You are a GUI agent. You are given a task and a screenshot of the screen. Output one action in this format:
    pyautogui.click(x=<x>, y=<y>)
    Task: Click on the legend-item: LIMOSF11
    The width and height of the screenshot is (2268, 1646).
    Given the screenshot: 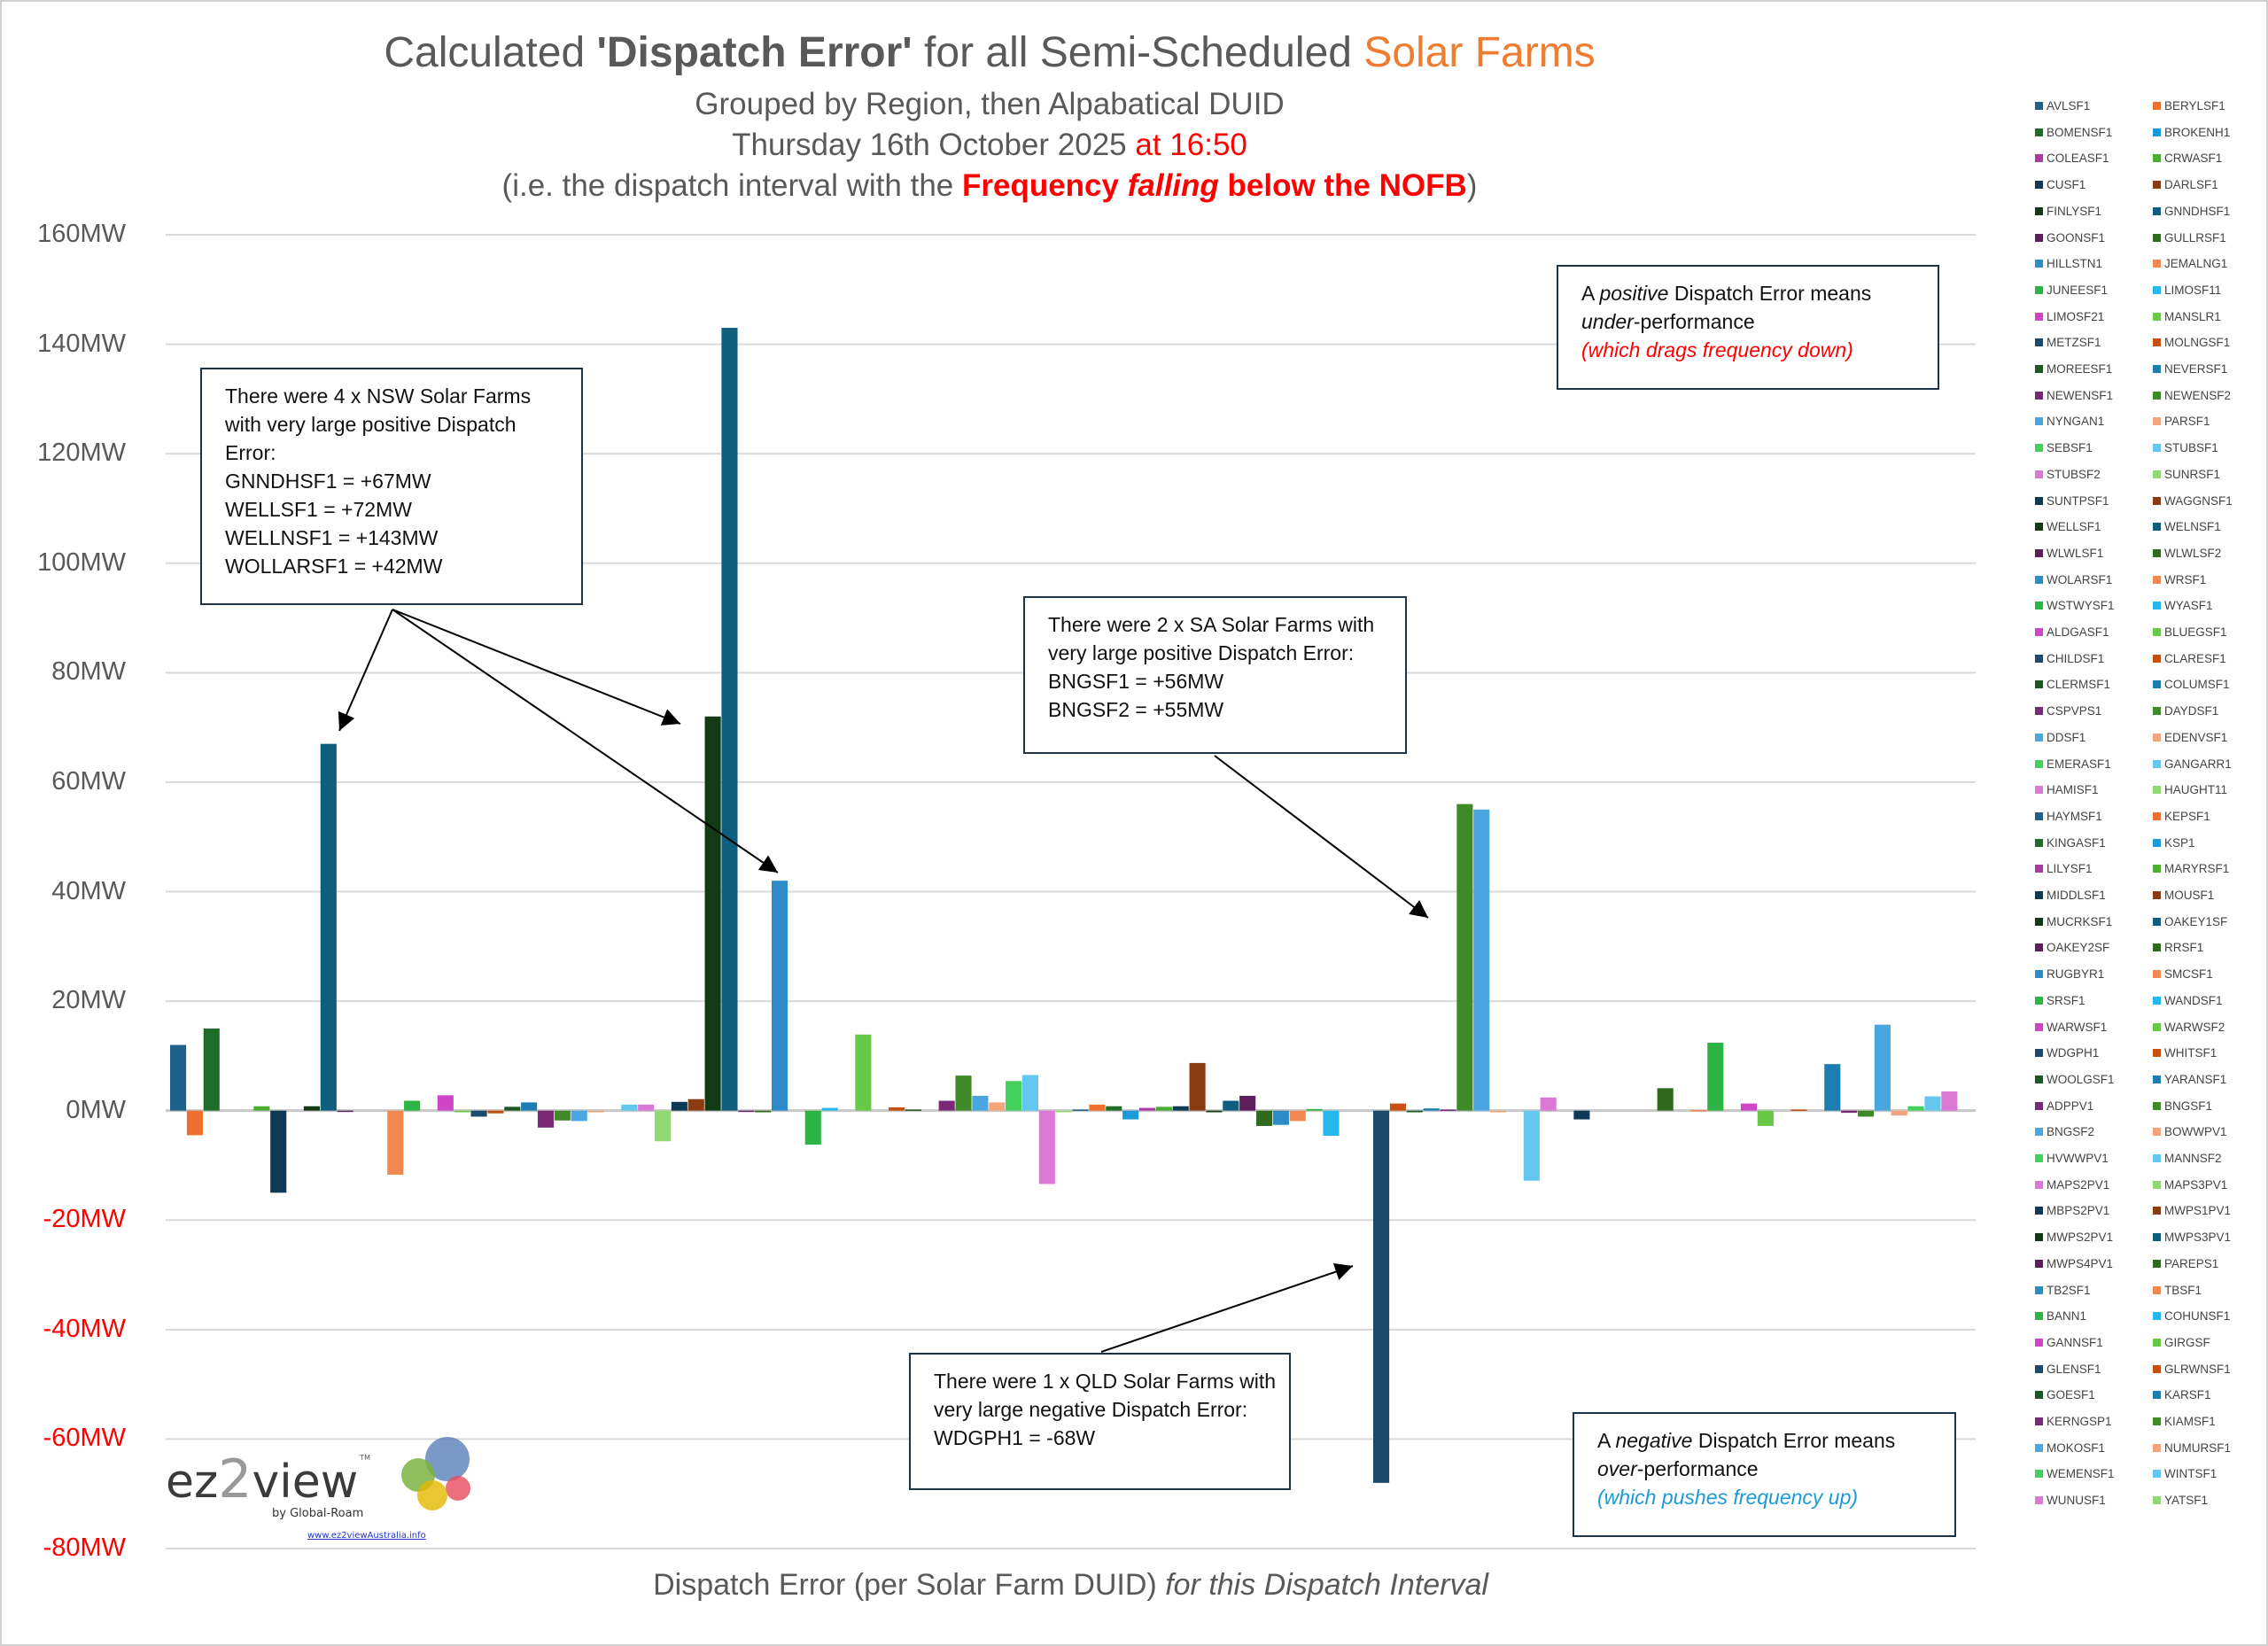 What is the action you would take?
    pyautogui.click(x=2187, y=290)
    